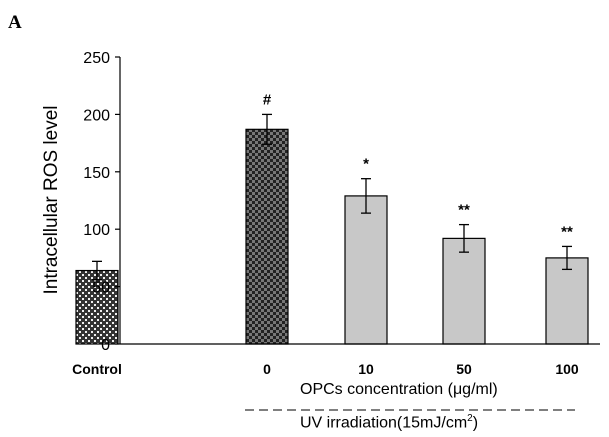 Image resolution: width=609 pixels, height=437 pixels. What do you see at coordinates (96, 115) in the screenshot?
I see `y-tick-label: 200` at bounding box center [96, 115].